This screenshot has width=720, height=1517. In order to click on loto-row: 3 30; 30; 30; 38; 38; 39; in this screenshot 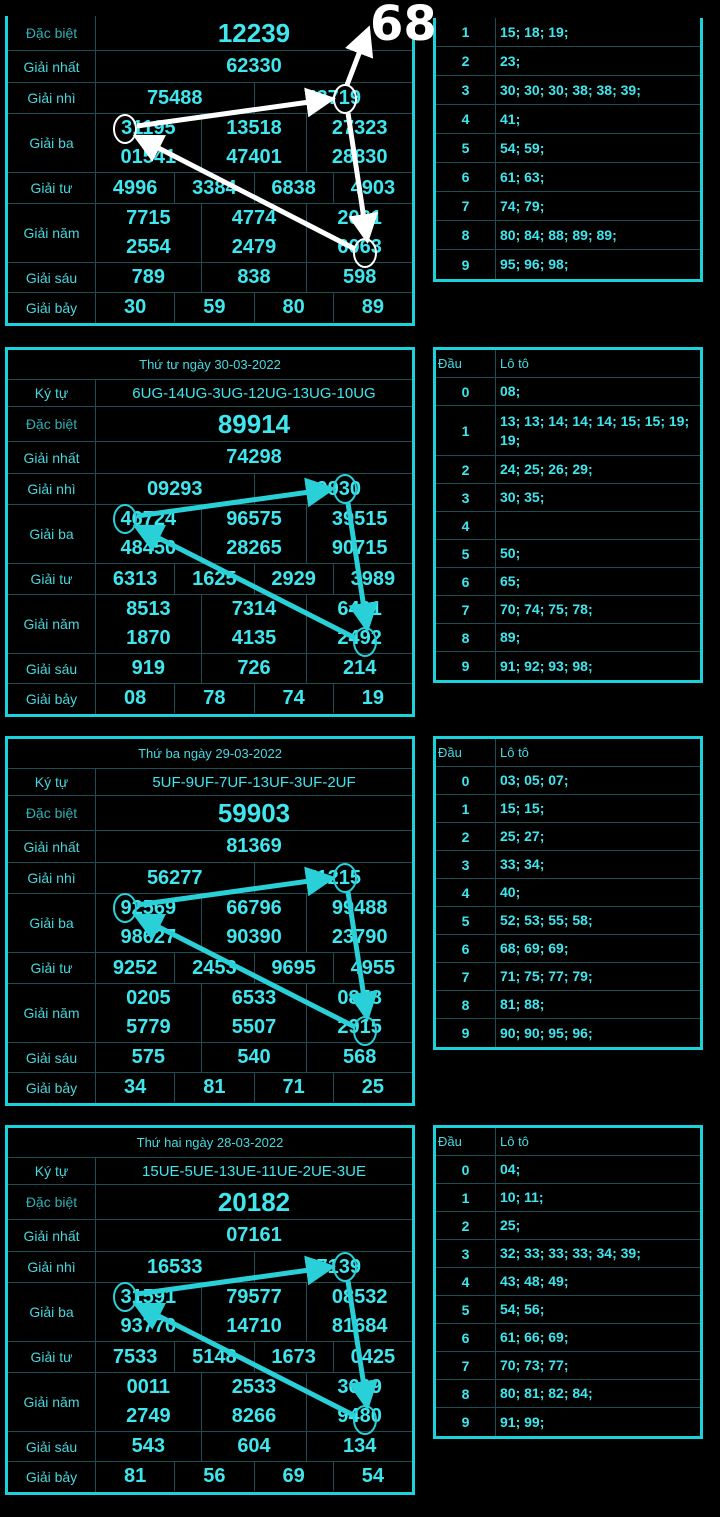, I will do `click(568, 90)`.